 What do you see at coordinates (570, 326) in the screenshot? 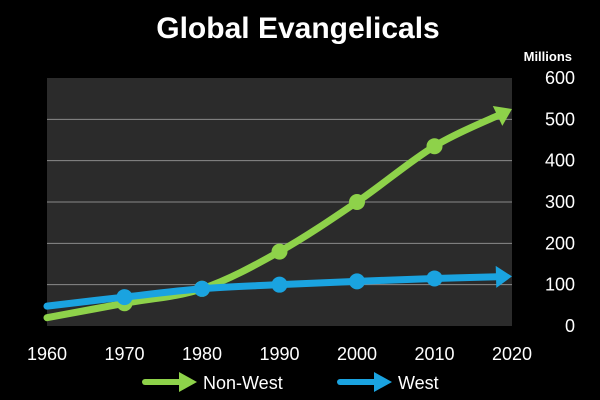
I see `y-tick-label: 0` at bounding box center [570, 326].